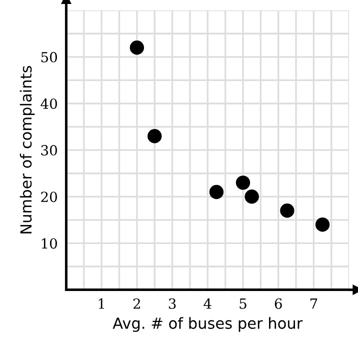  I want to click on x-axis-title: Avg. # of buses per hour, so click(207, 324).